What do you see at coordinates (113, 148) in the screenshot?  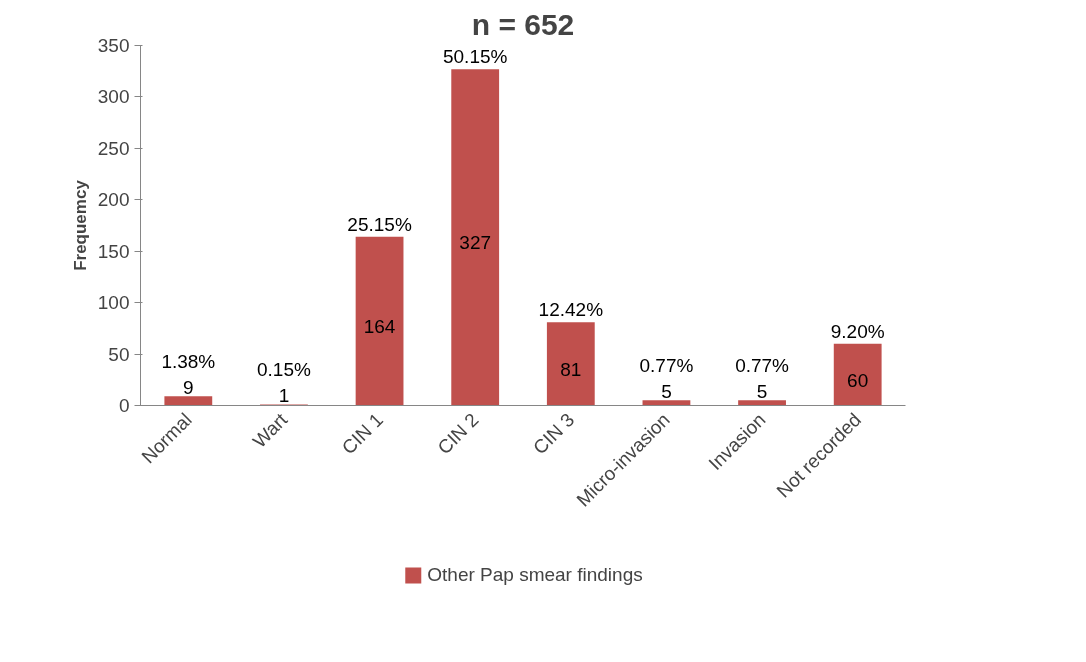 I see `y-tick-label: 250` at bounding box center [113, 148].